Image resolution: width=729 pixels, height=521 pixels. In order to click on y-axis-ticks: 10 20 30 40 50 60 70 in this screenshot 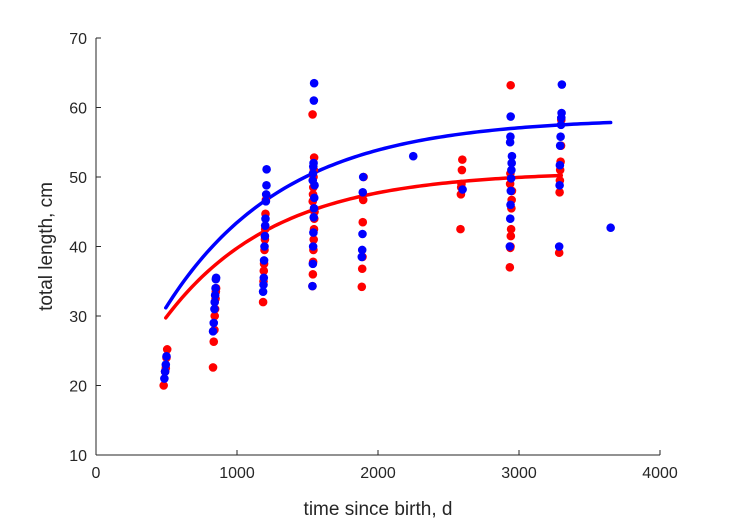, I will do `click(85, 248)`.